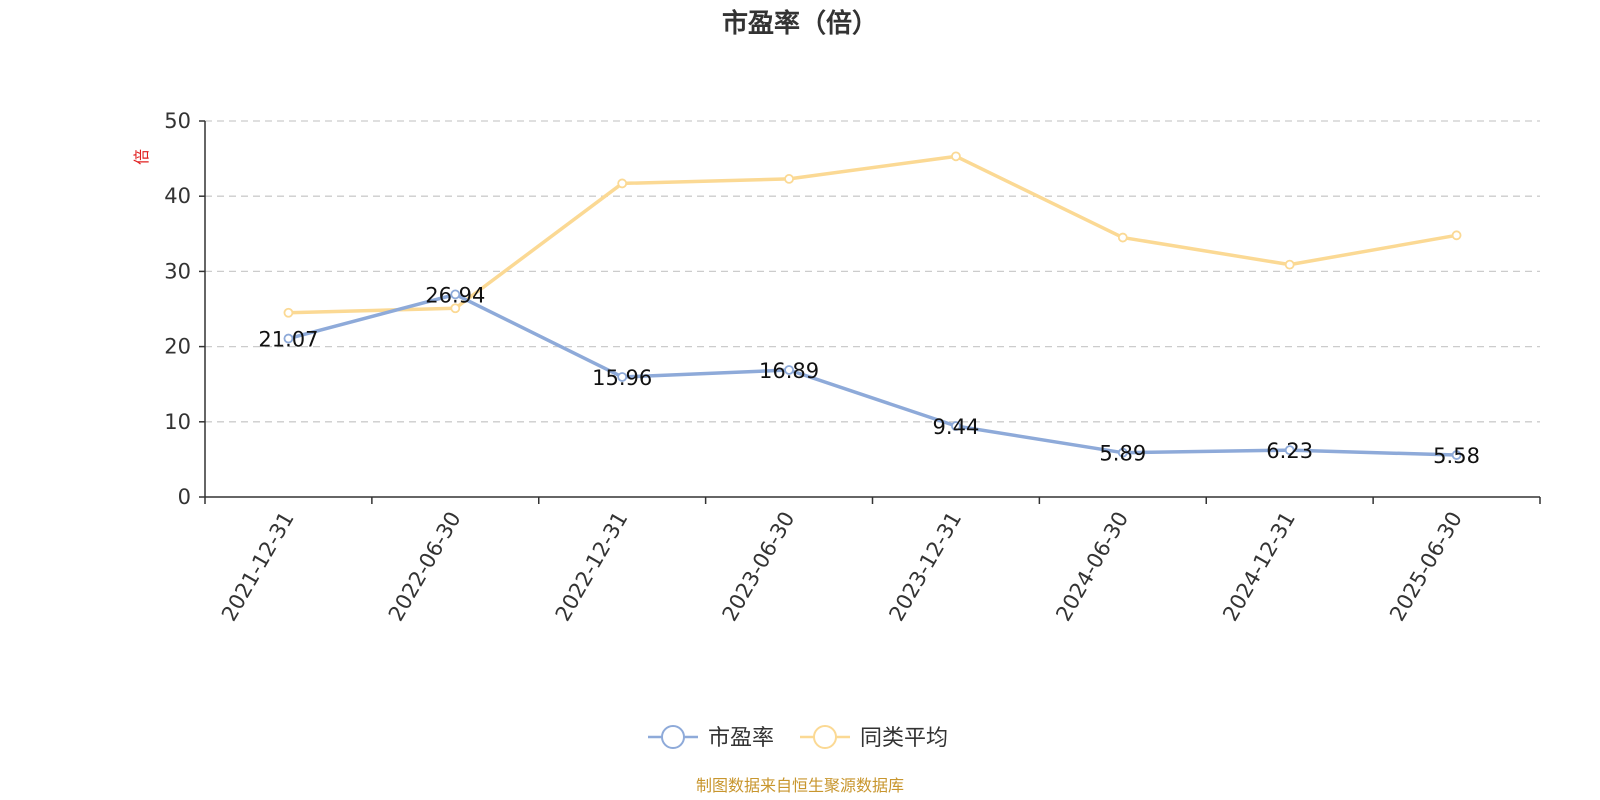 This screenshot has height=800, width=1600. I want to click on legend-item-peer-average-label: 同类平均, so click(904, 738).